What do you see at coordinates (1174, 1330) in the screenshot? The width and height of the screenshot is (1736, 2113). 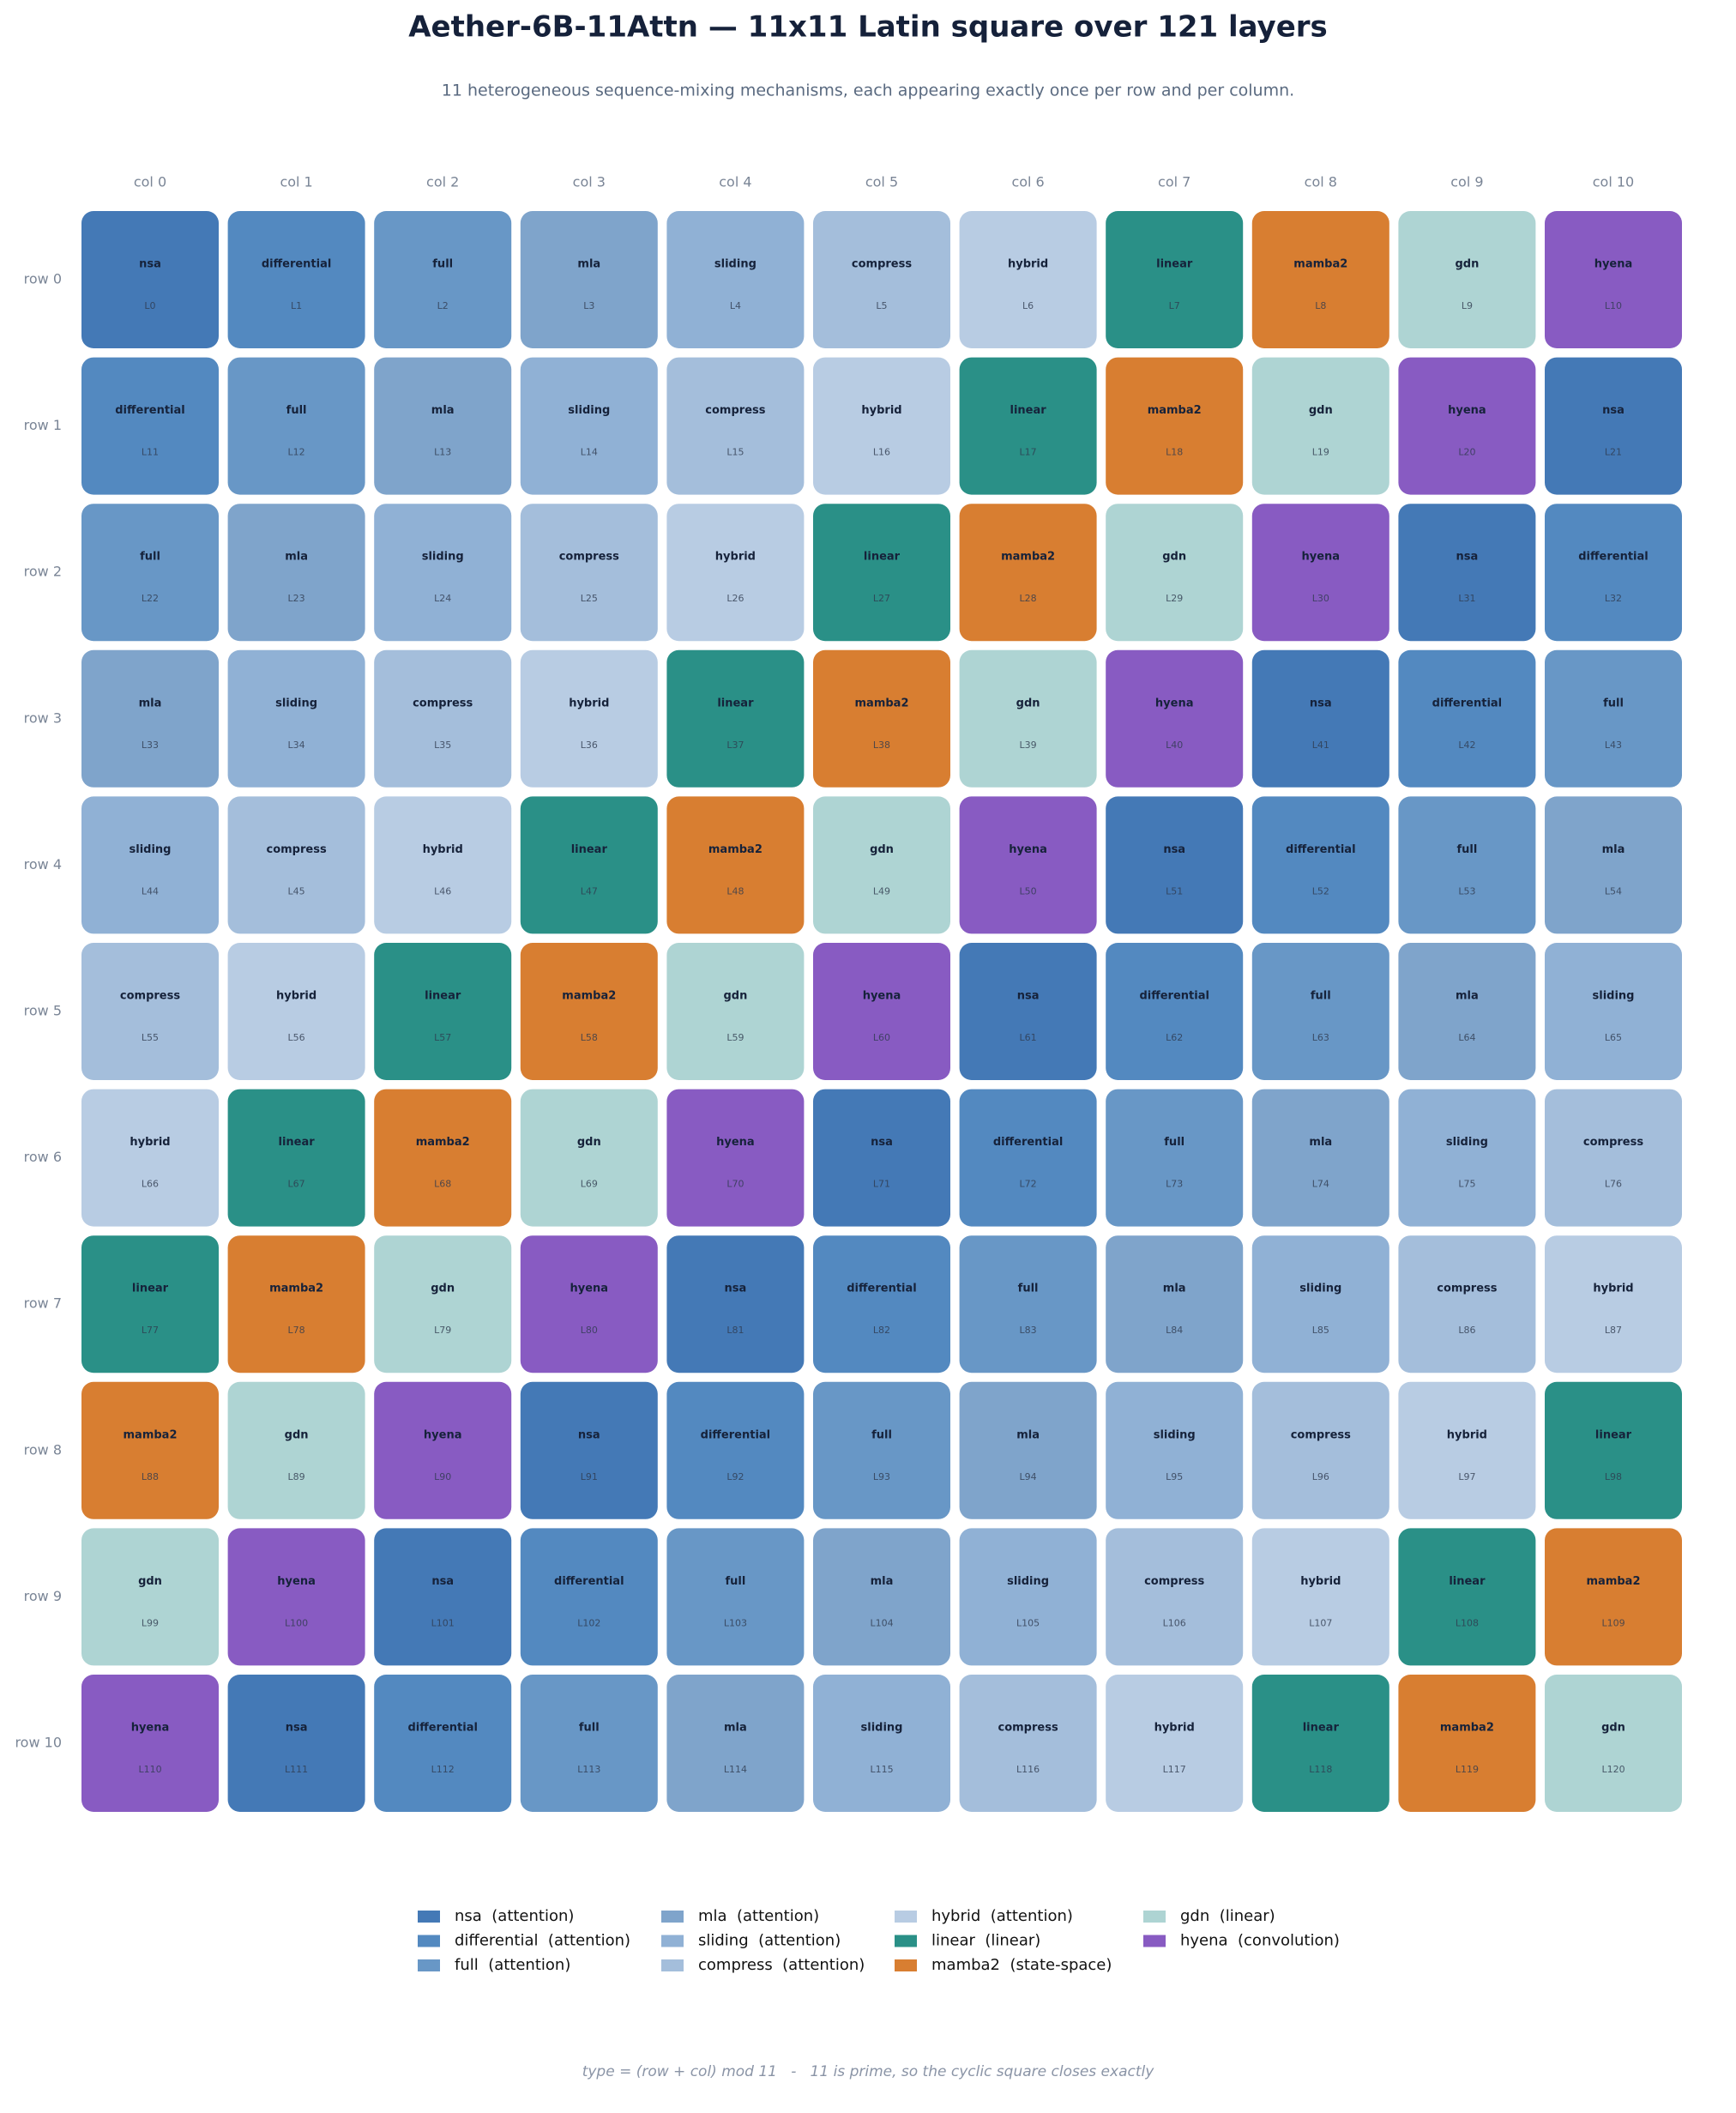 I see `layer-index: L84` at bounding box center [1174, 1330].